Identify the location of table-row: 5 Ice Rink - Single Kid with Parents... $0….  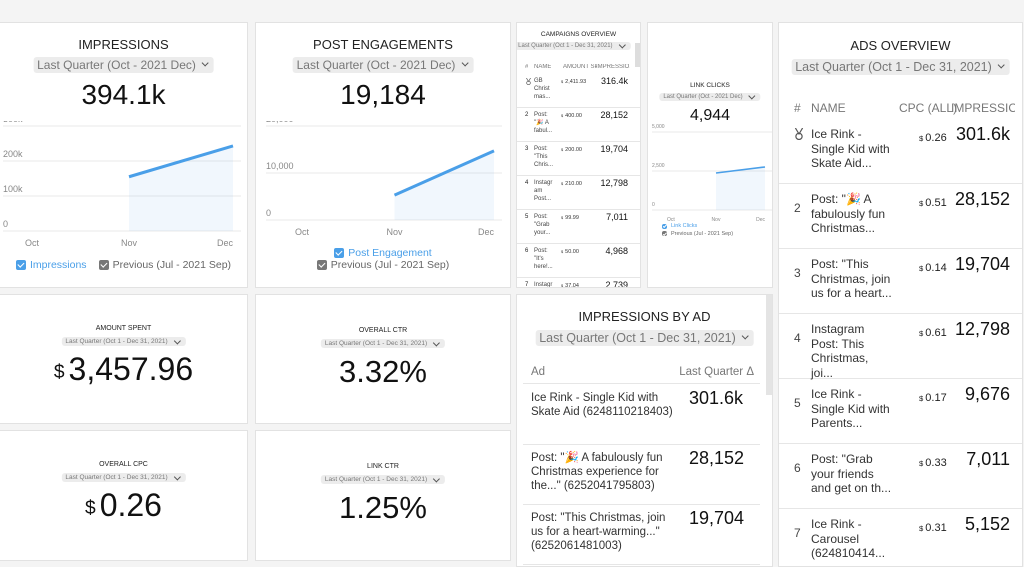
(900, 411).